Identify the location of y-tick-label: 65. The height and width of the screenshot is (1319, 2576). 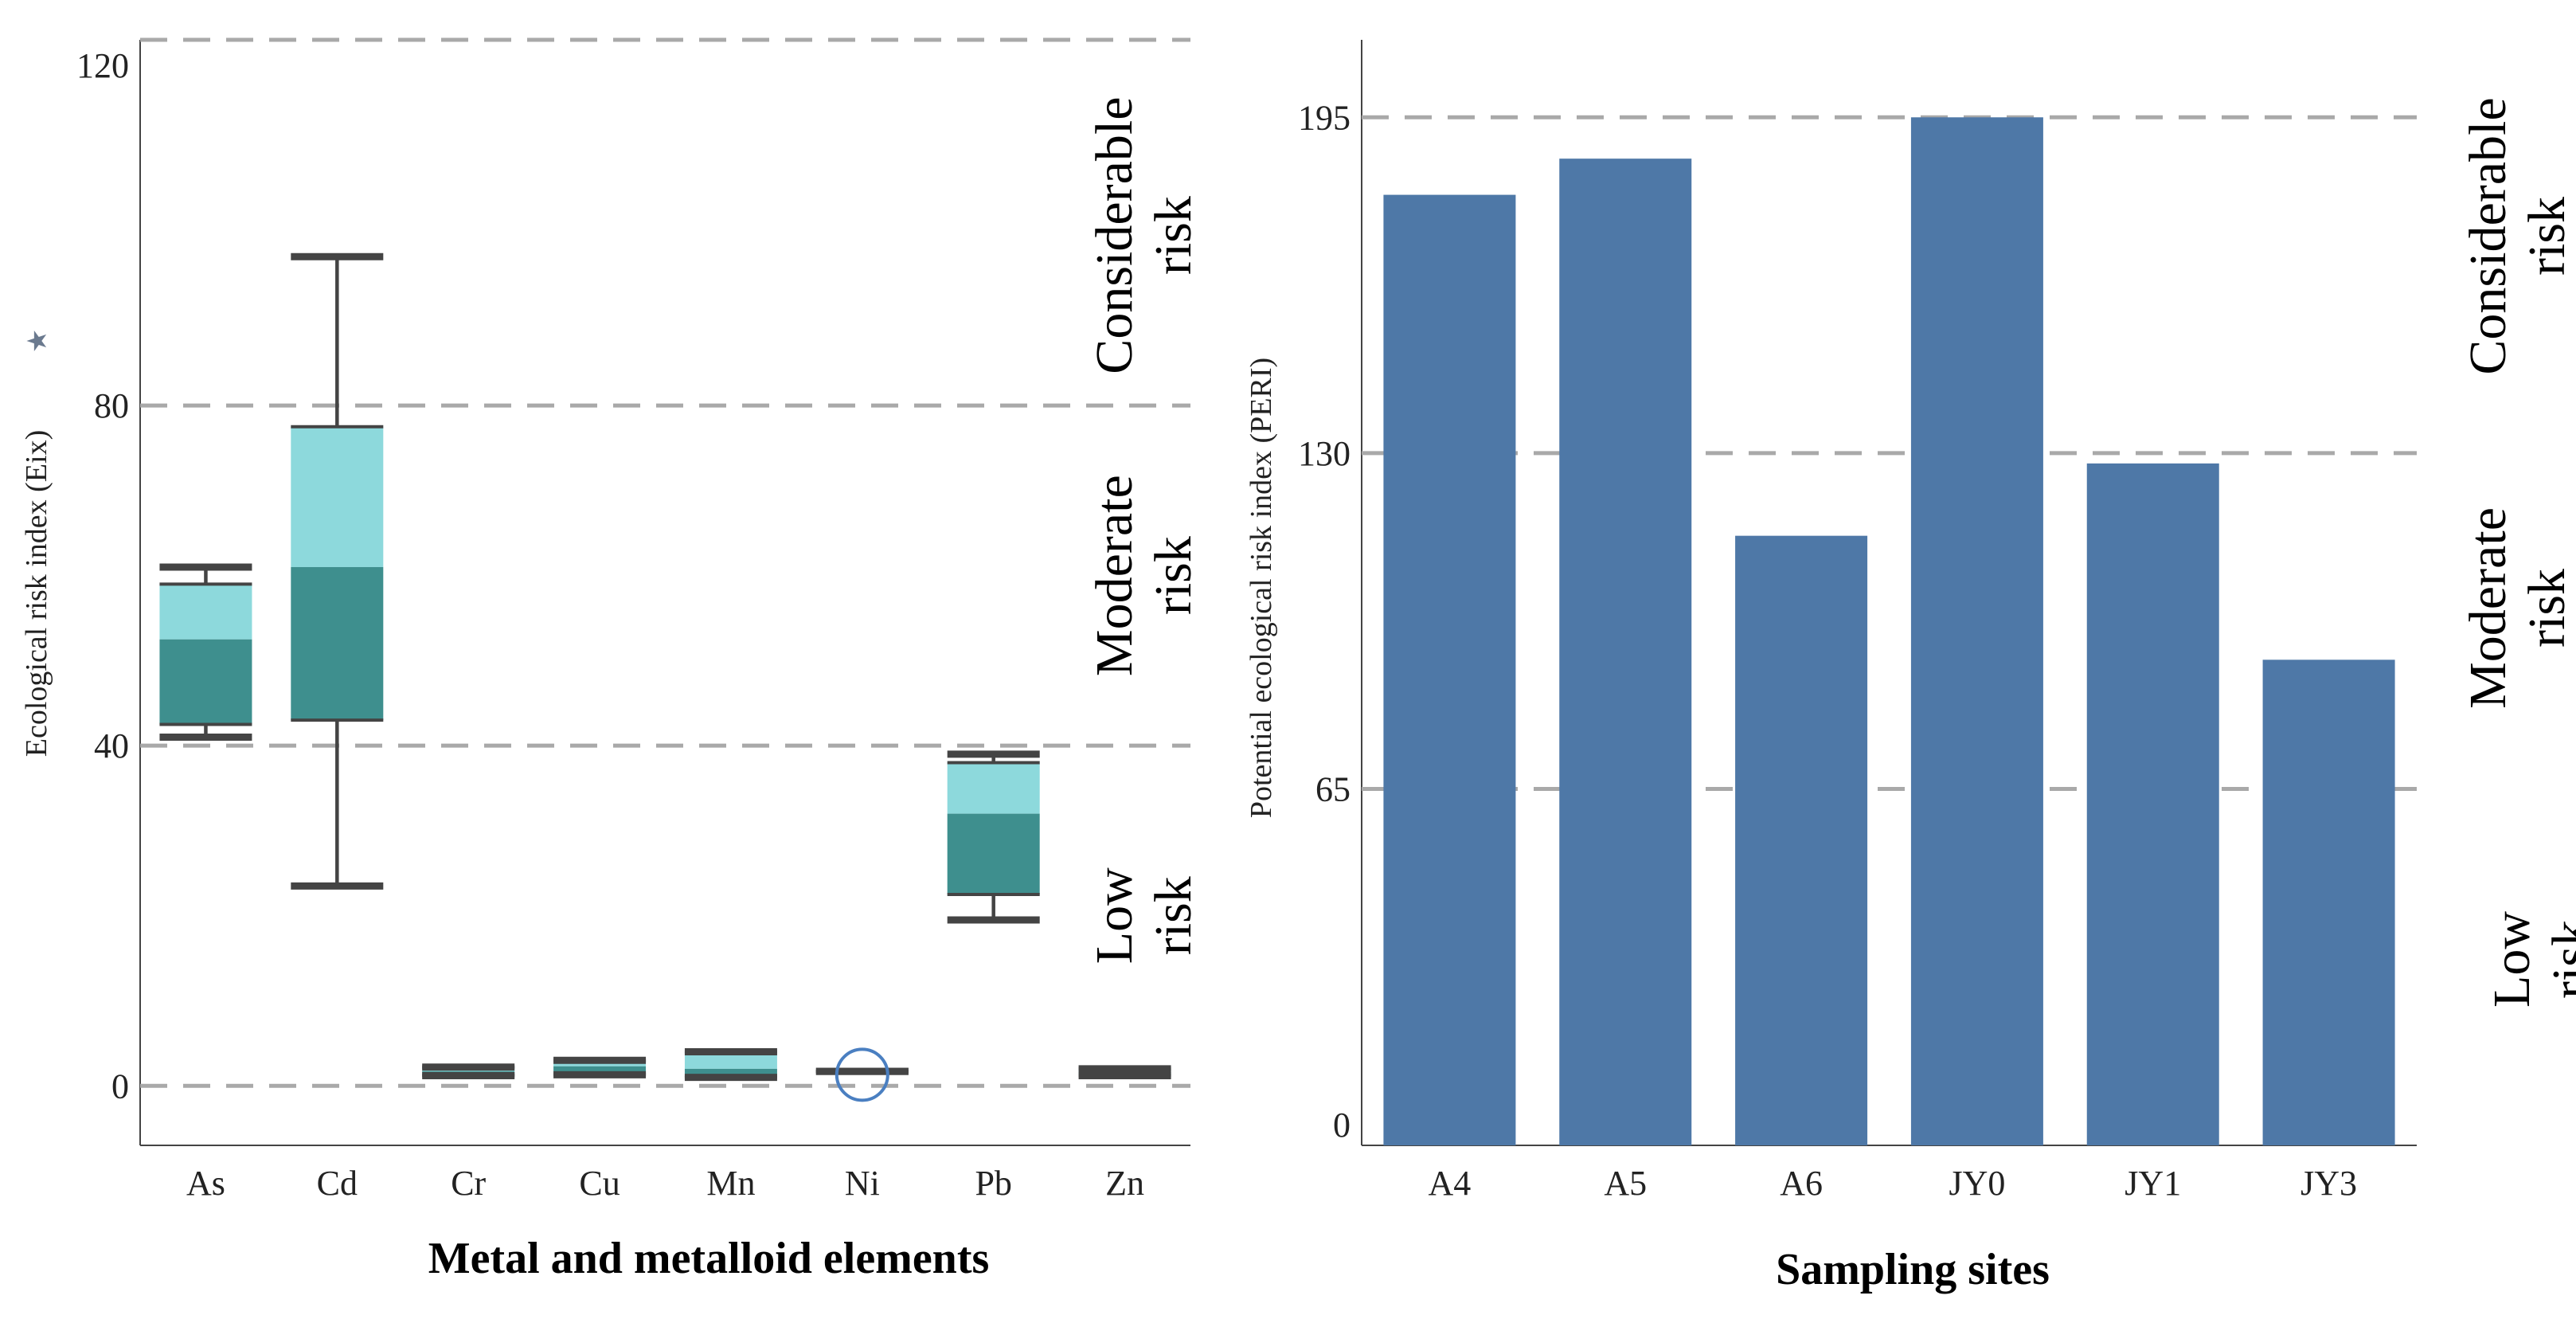
(1333, 788).